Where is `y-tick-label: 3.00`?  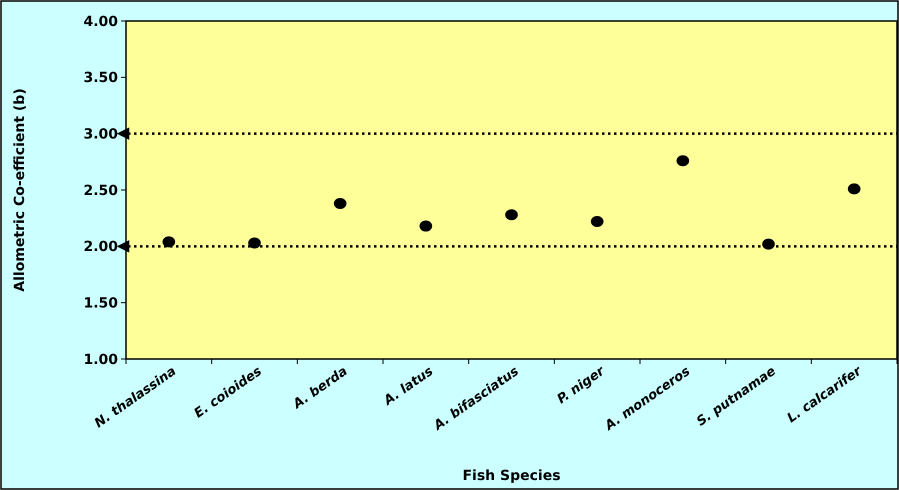 y-tick-label: 3.00 is located at coordinates (100, 134).